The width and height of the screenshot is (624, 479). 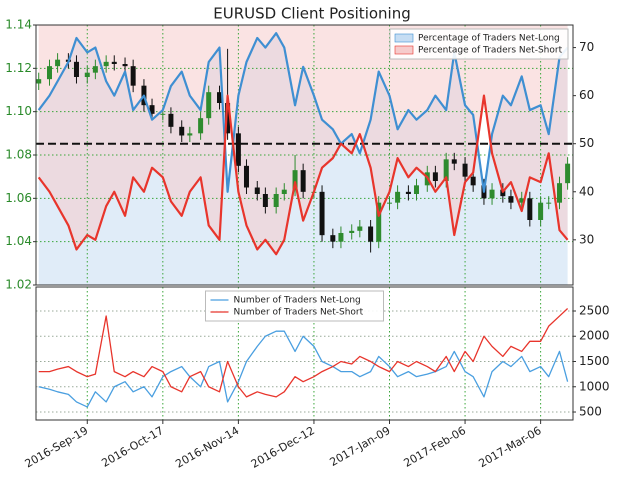 What do you see at coordinates (18, 25) in the screenshot?
I see `y-tick-label: 1.14` at bounding box center [18, 25].